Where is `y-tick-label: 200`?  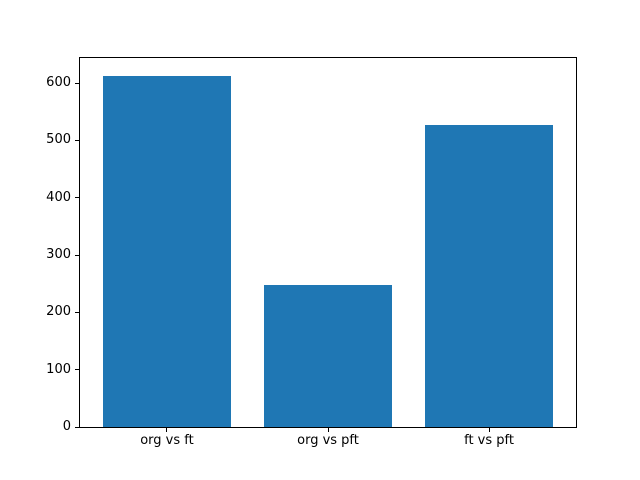
y-tick-label: 200 is located at coordinates (58, 312).